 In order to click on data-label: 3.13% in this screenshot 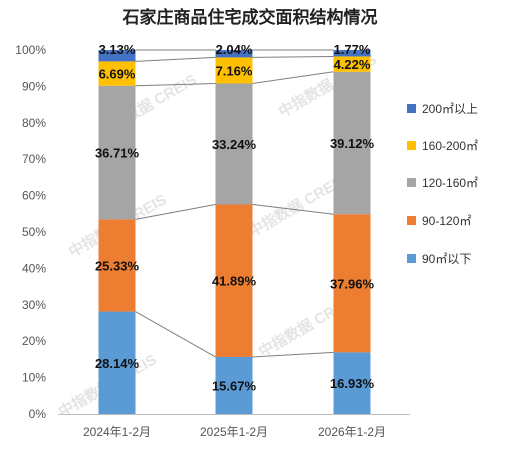, I will do `click(117, 49)`.